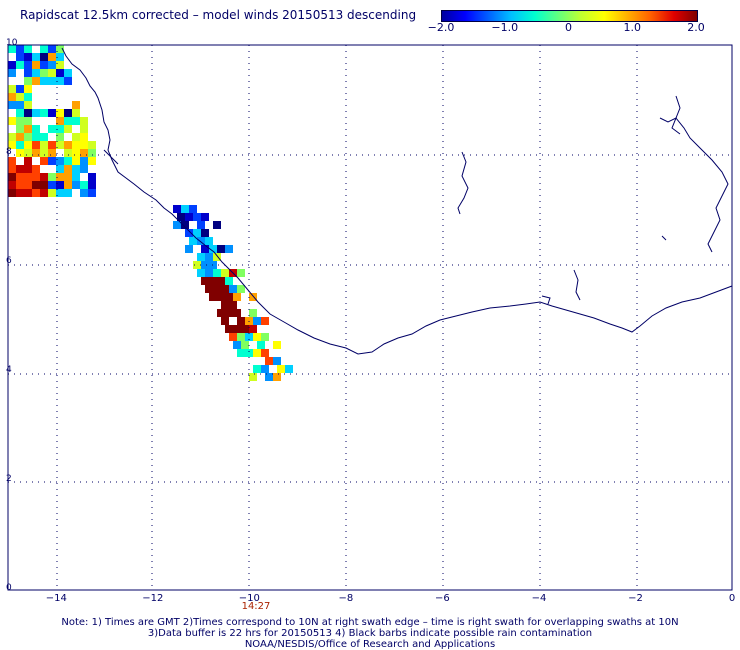 The height and width of the screenshot is (650, 740). I want to click on lat-tick-label: 8, so click(9, 152).